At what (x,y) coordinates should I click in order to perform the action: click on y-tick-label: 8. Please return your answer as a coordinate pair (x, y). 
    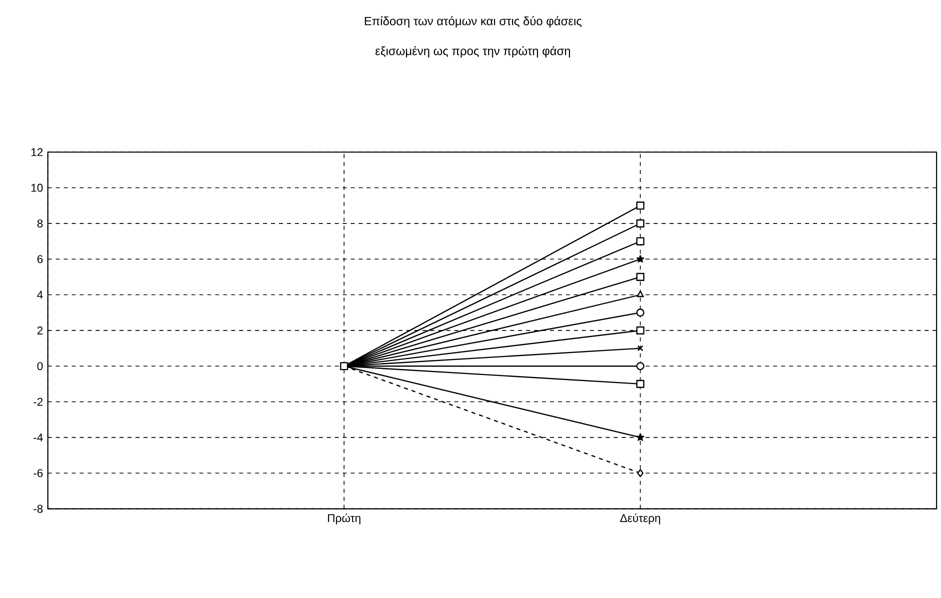
    Looking at the image, I should click on (40, 224).